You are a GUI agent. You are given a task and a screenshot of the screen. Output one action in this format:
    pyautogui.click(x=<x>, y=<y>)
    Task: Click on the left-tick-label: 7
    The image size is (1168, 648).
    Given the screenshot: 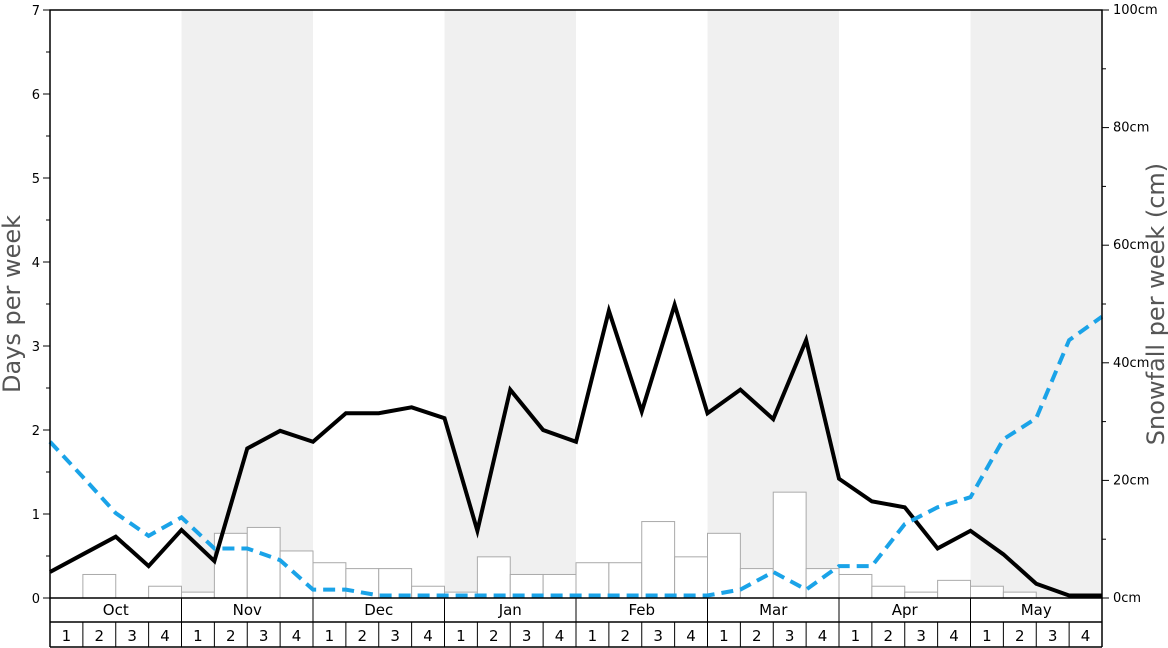 What is the action you would take?
    pyautogui.click(x=36, y=11)
    